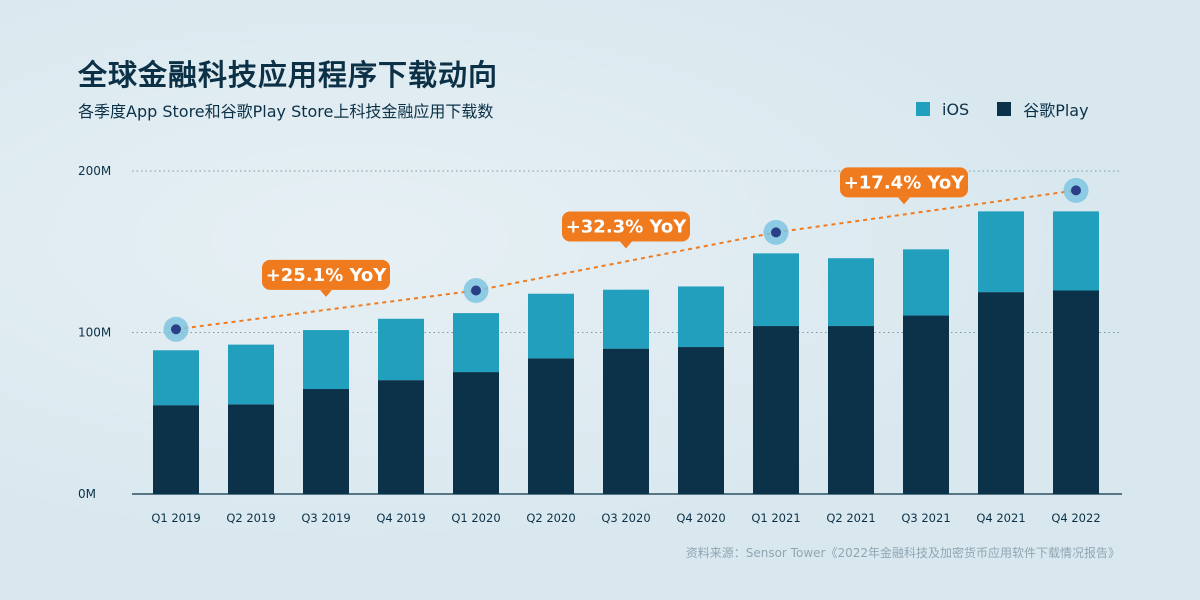 This screenshot has height=600, width=1200. I want to click on legend-item-google-play: 谷歌Play, so click(1043, 109).